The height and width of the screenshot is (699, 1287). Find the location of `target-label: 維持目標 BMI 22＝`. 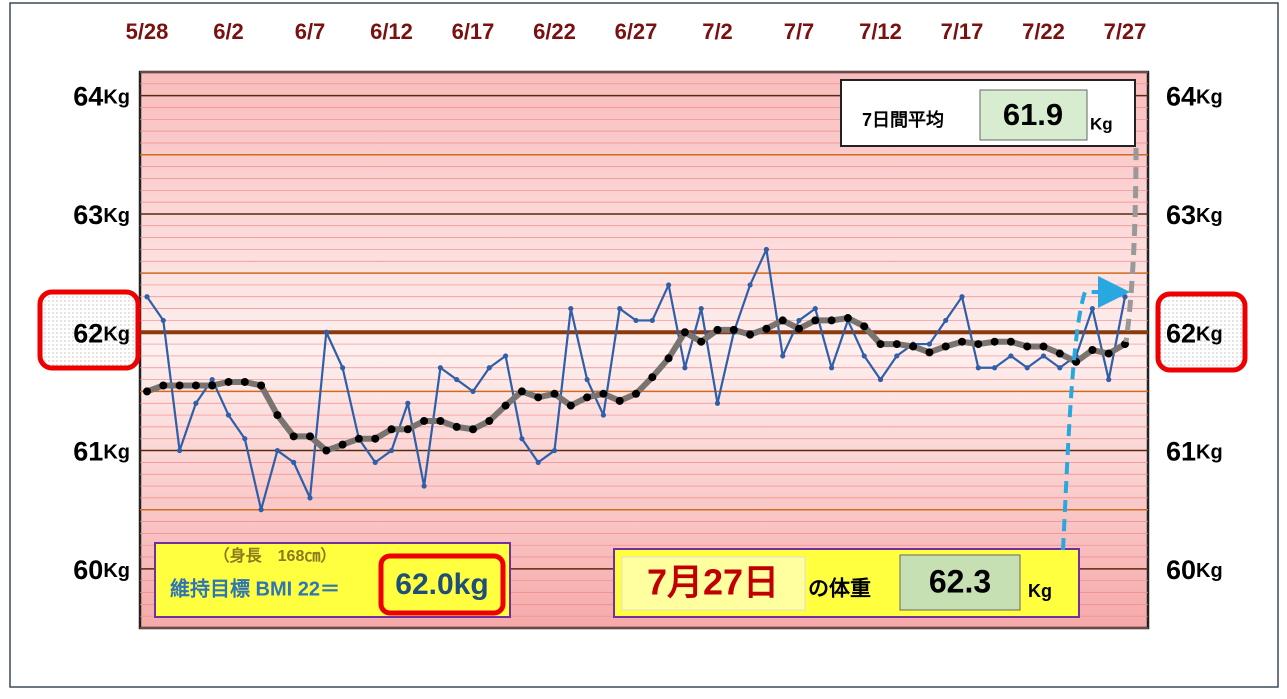

target-label: 維持目標 BMI 22＝ is located at coordinates (255, 588).